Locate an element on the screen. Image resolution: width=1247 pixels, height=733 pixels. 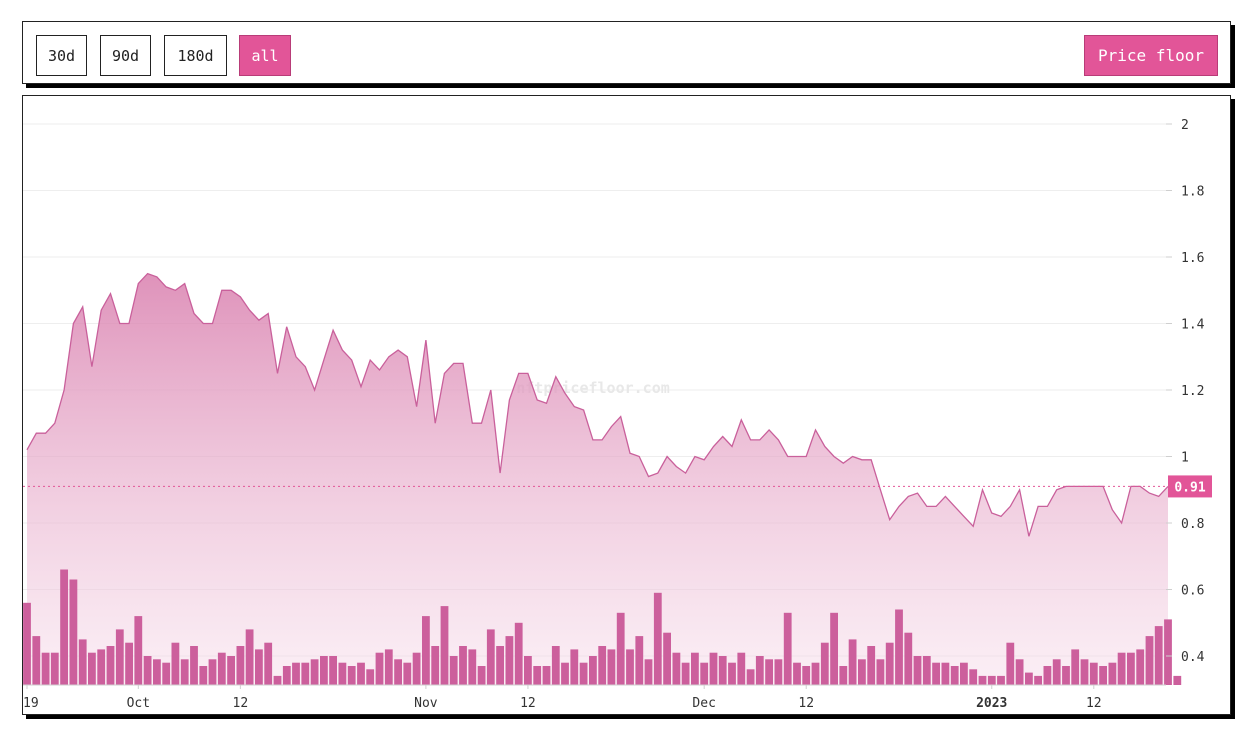
y-tick-label: 0.6 is located at coordinates (1192, 591).